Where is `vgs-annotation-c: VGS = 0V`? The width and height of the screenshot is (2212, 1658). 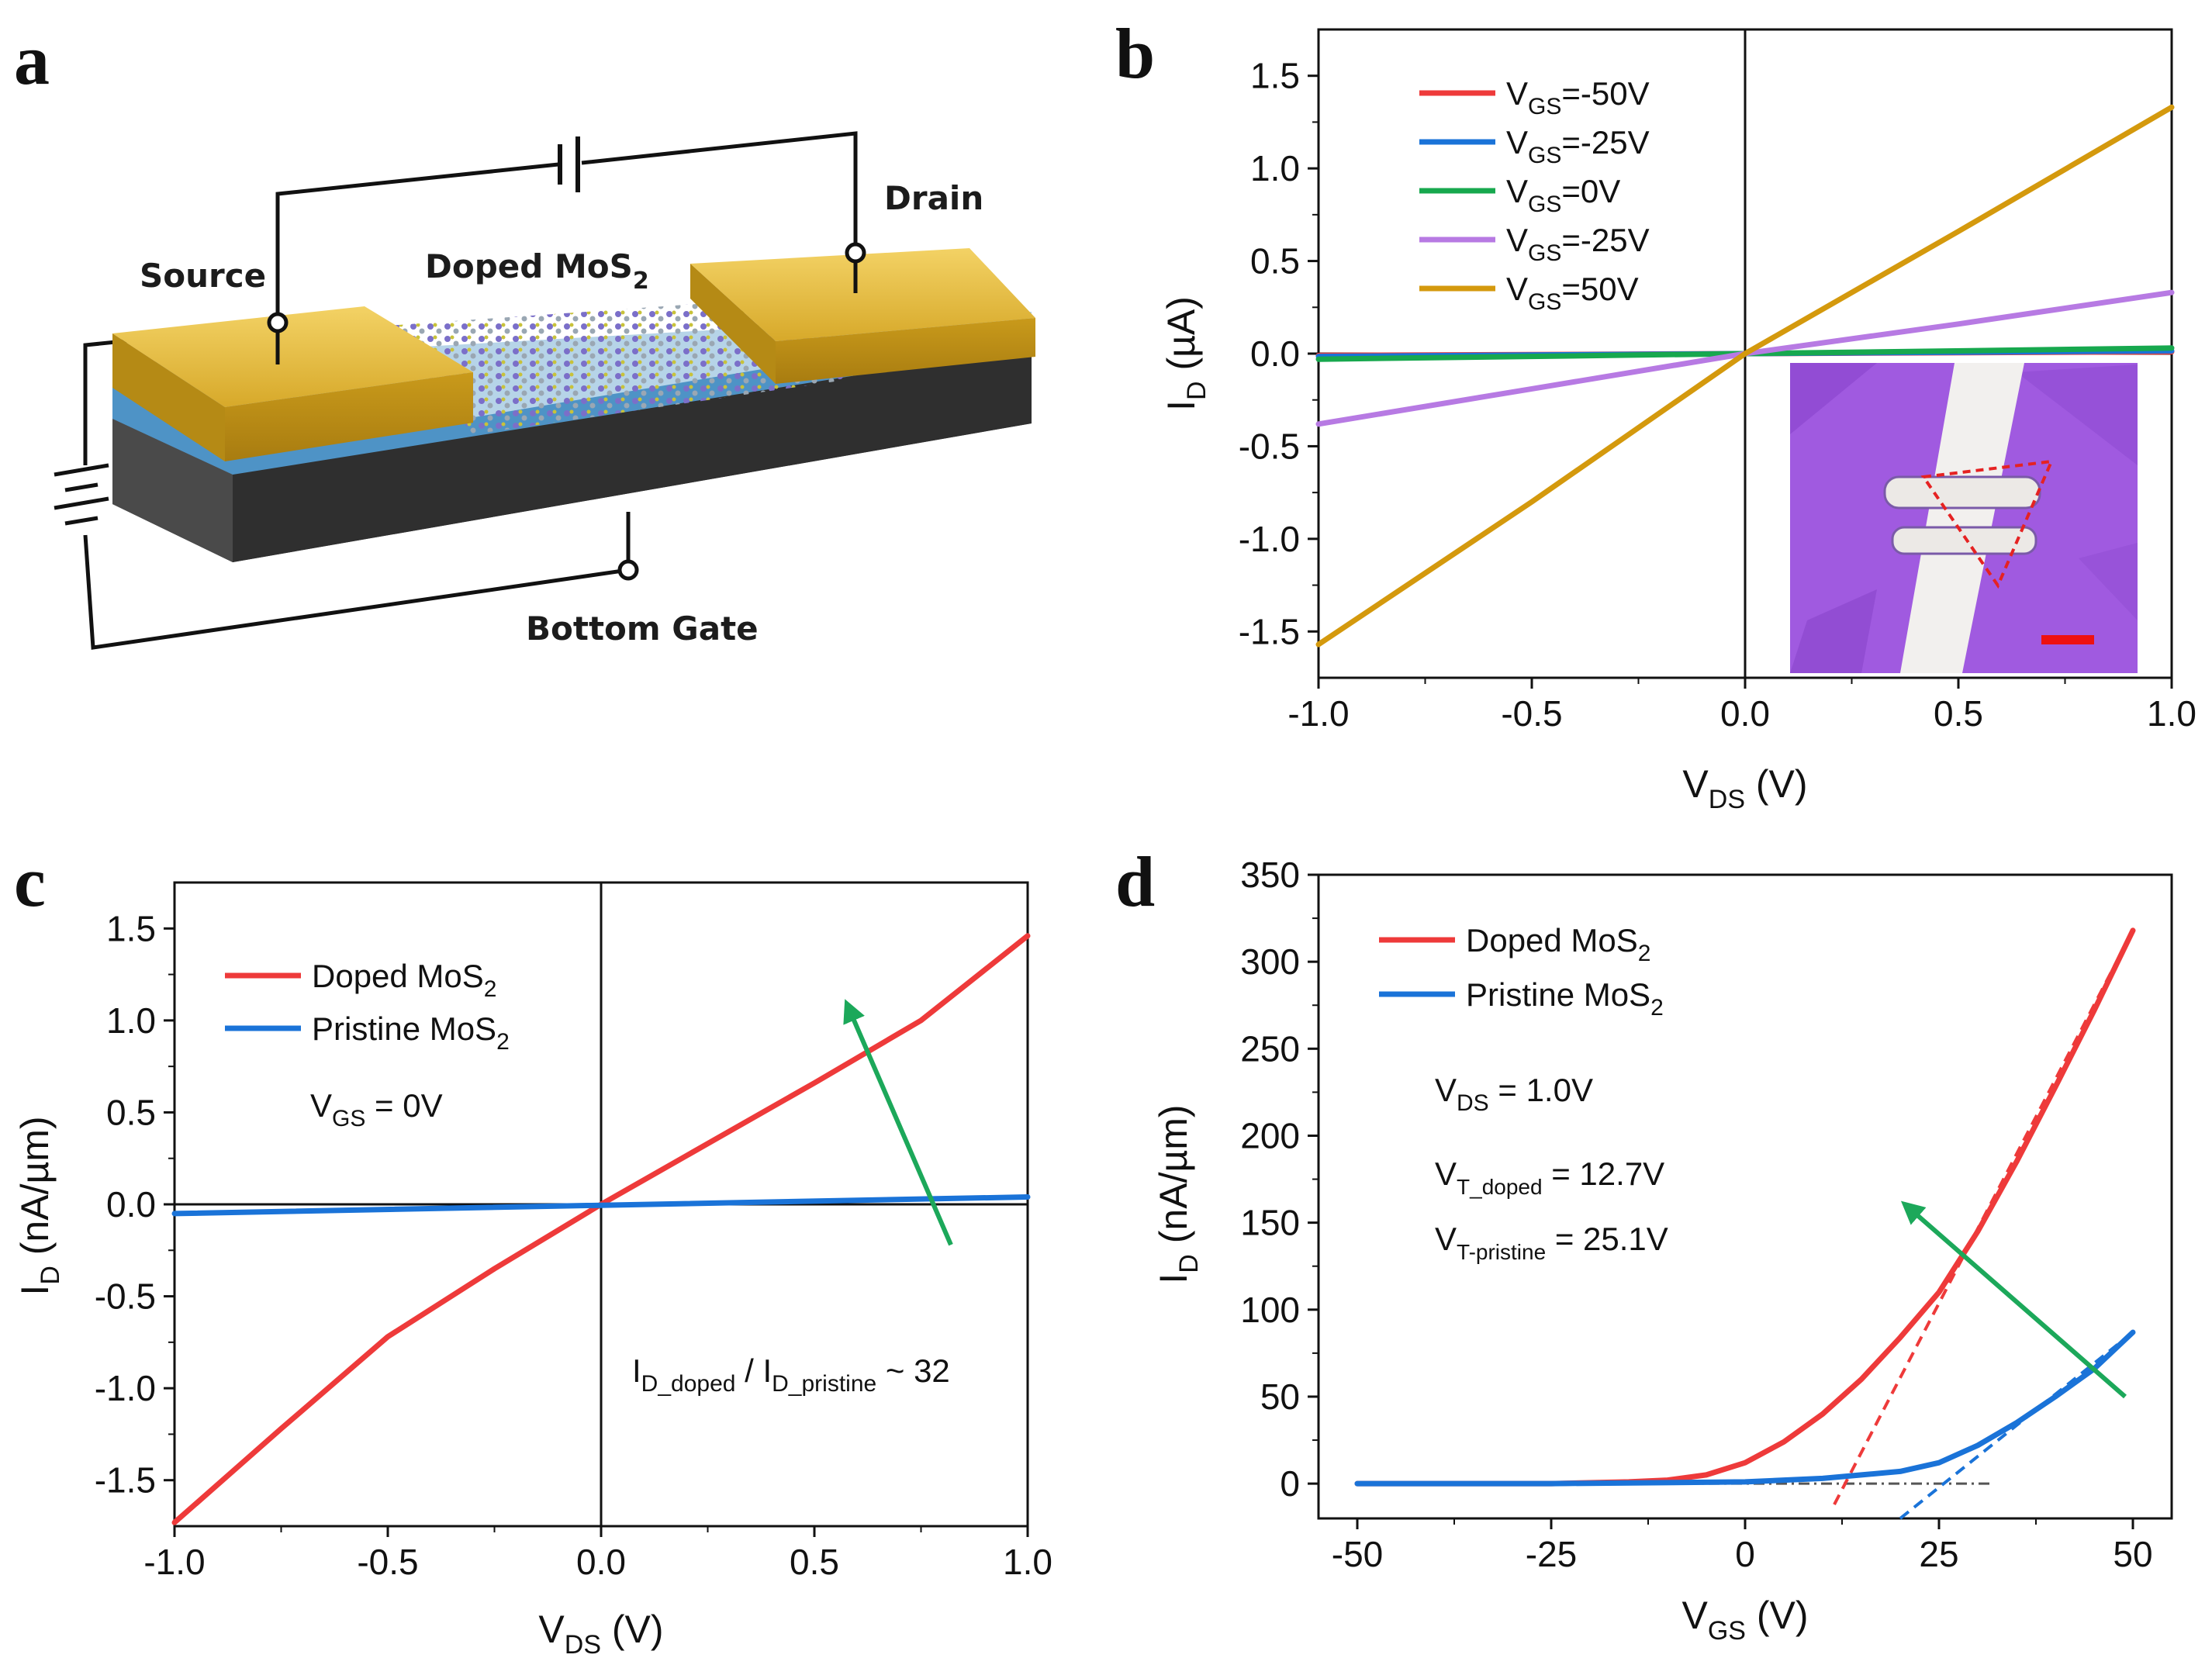
vgs-annotation-c: VGS = 0V is located at coordinates (376, 1109).